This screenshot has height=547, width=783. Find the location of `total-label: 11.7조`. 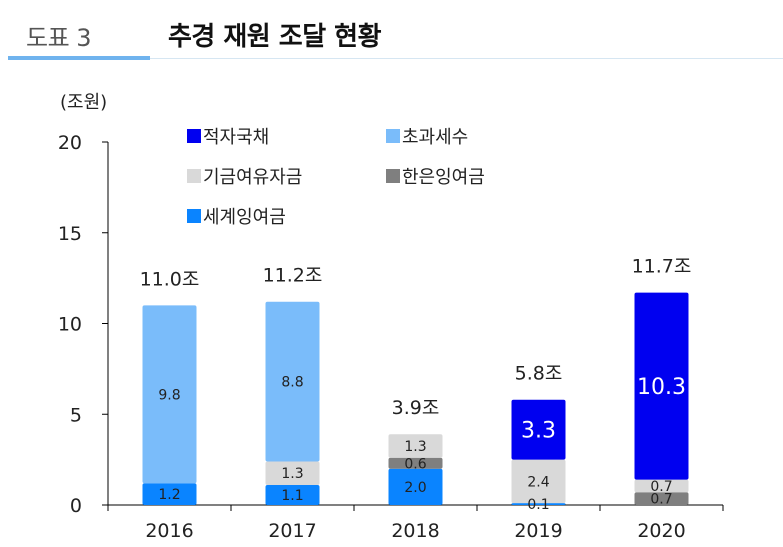

total-label: 11.7조 is located at coordinates (662, 267).